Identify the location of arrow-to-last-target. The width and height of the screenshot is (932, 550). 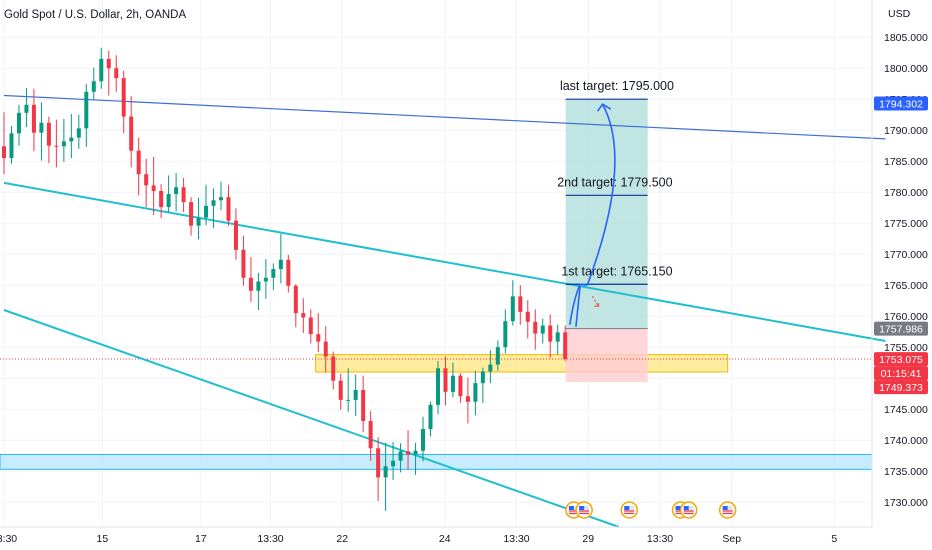
(601, 194).